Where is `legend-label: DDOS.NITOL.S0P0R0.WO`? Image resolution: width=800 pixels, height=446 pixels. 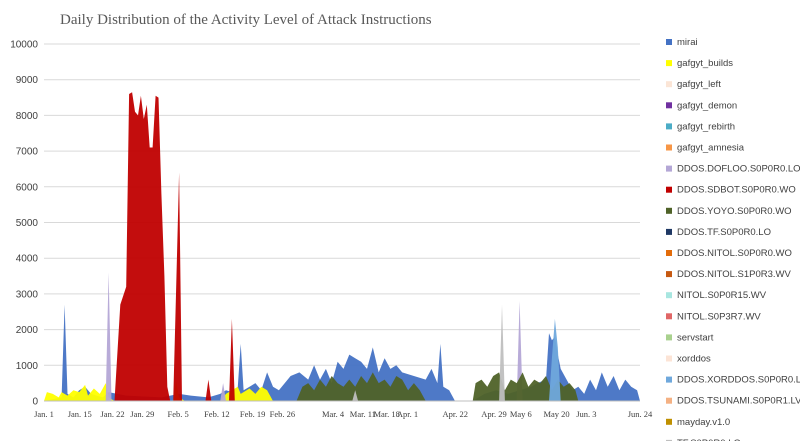 legend-label: DDOS.NITOL.S0P0R0.WO is located at coordinates (734, 253).